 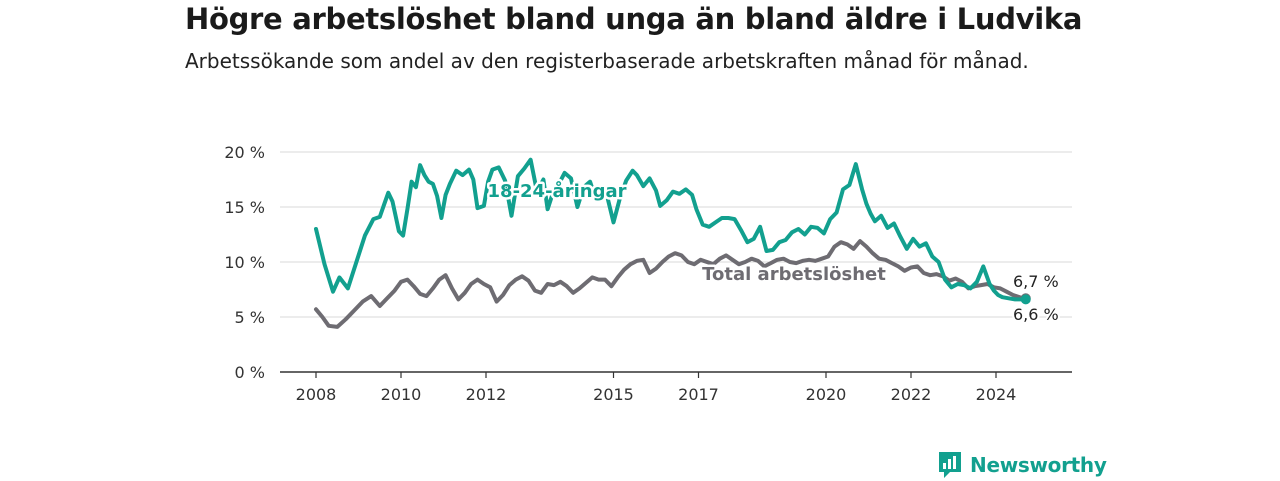 I want to click on y-tick-label: 5 %, so click(x=250, y=317).